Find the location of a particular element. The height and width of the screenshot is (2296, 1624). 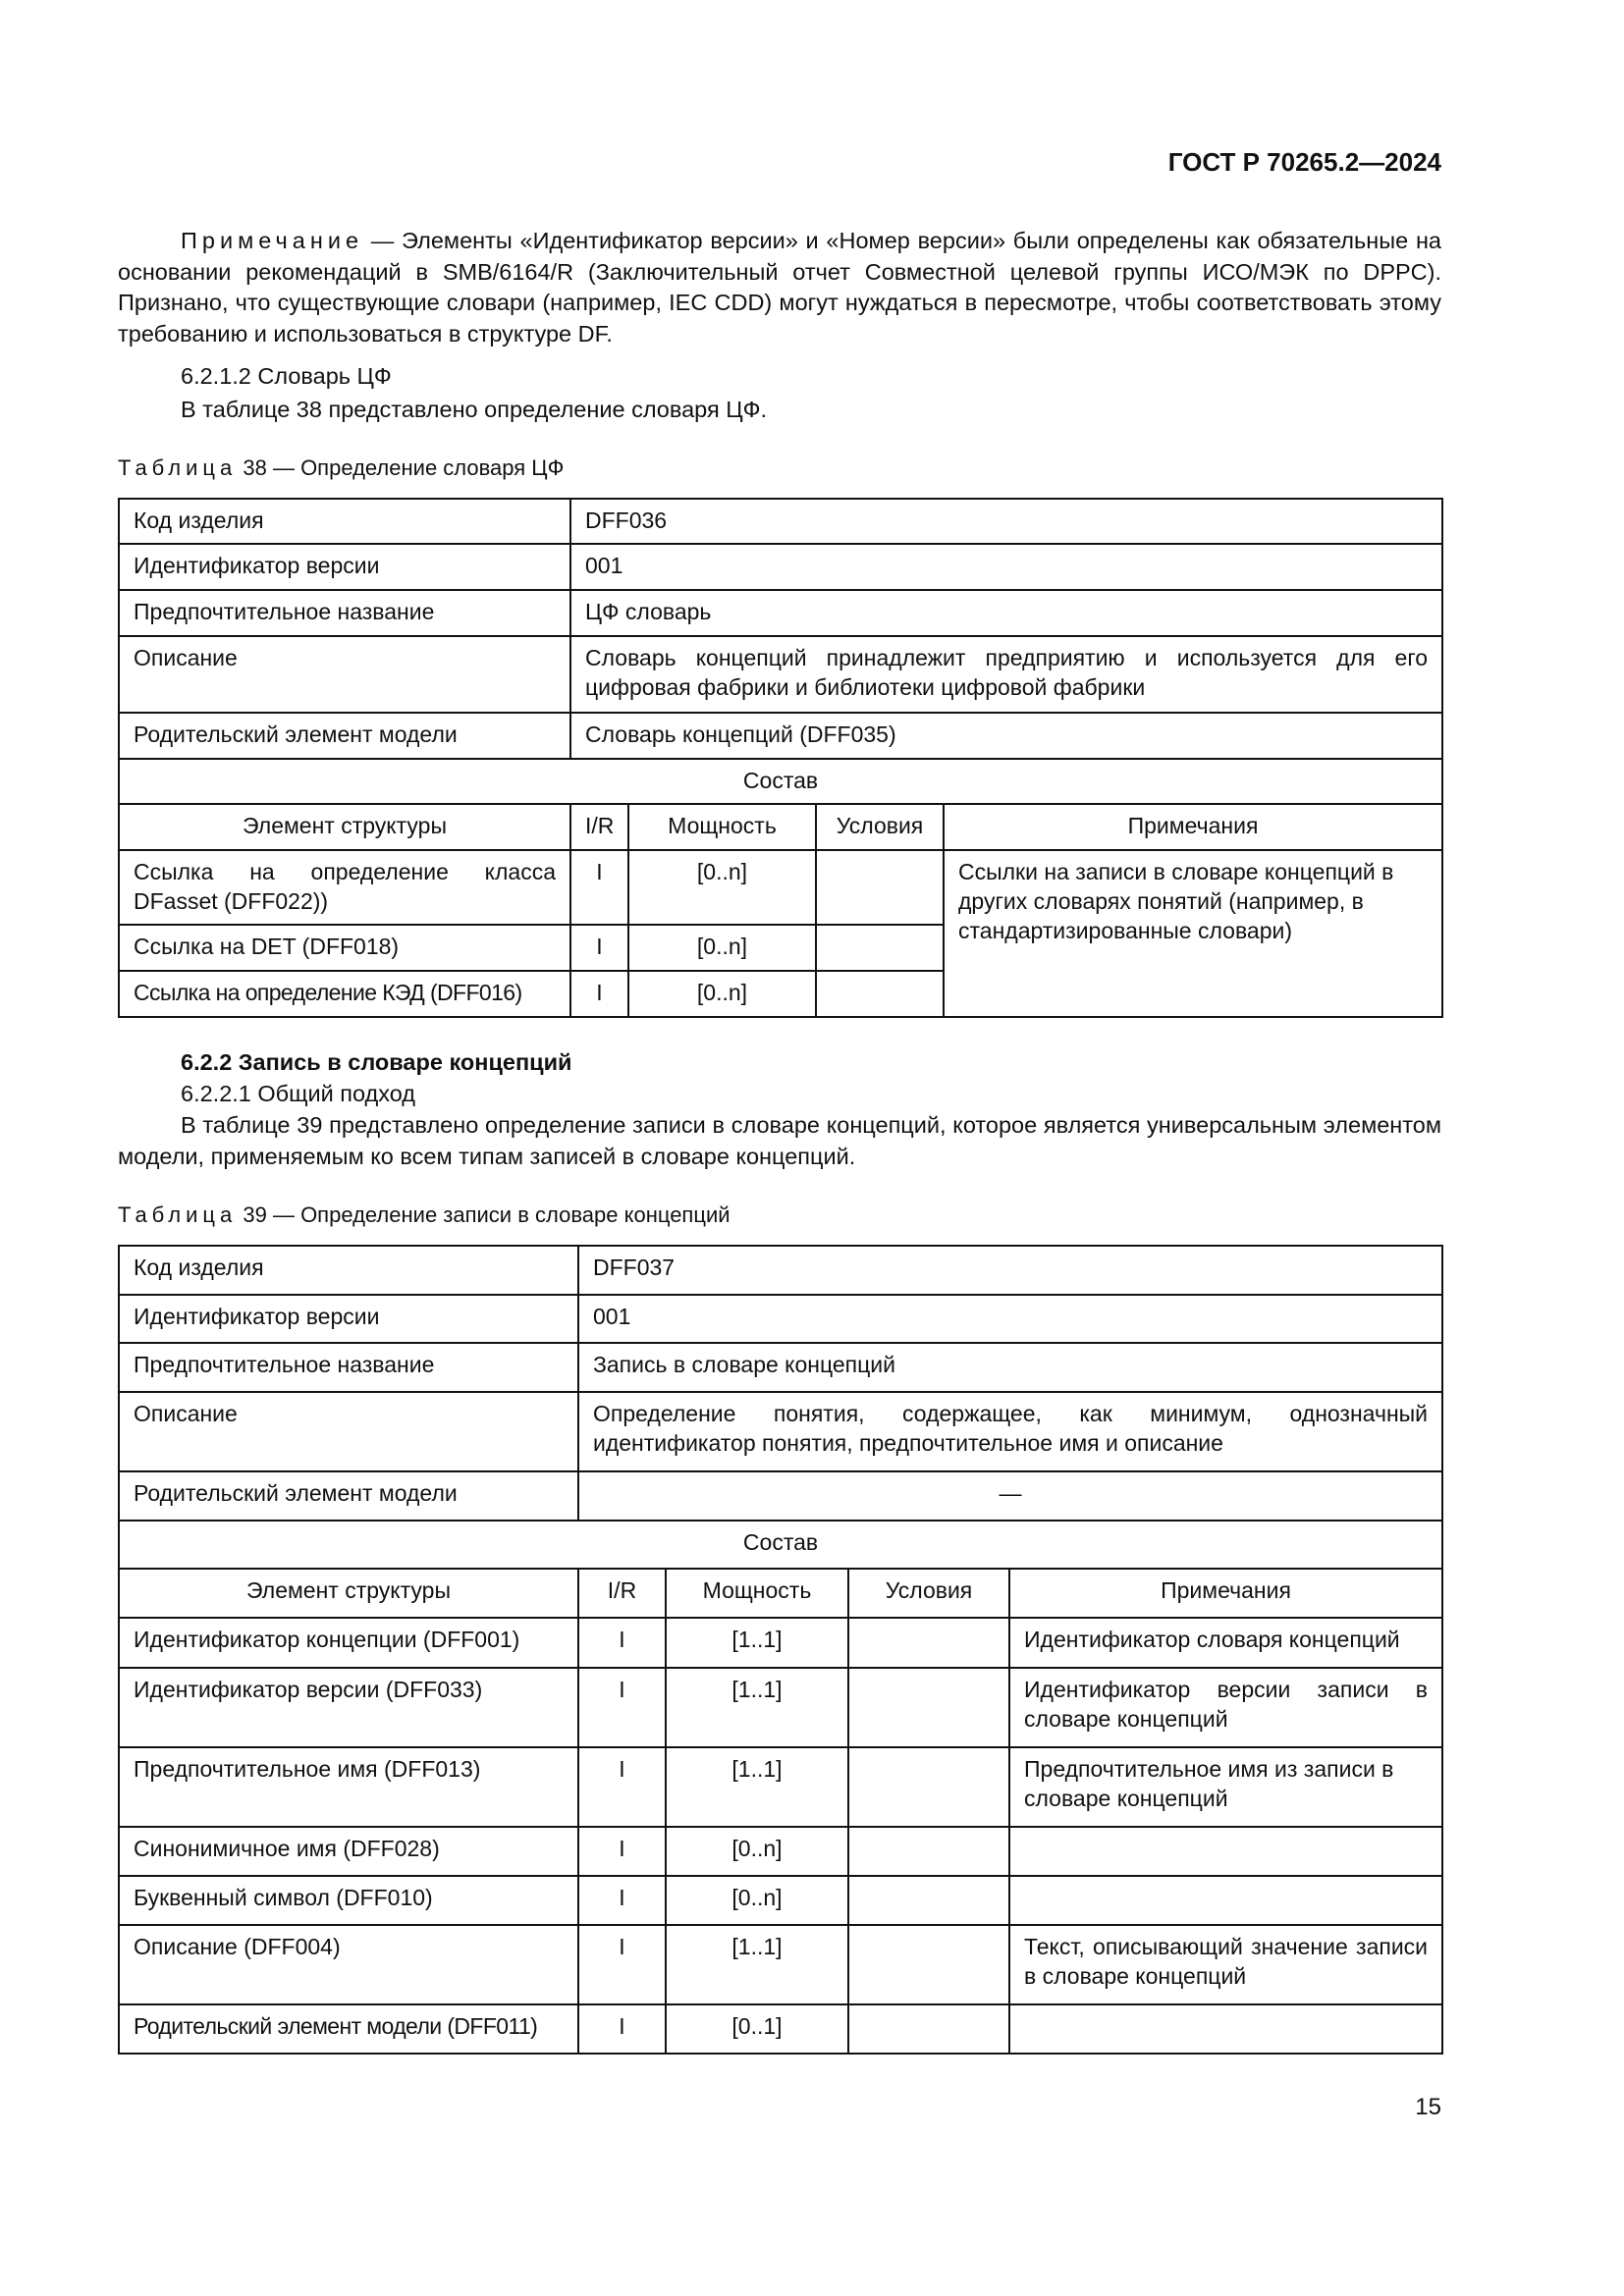

page-number: 15 is located at coordinates (1428, 2107).